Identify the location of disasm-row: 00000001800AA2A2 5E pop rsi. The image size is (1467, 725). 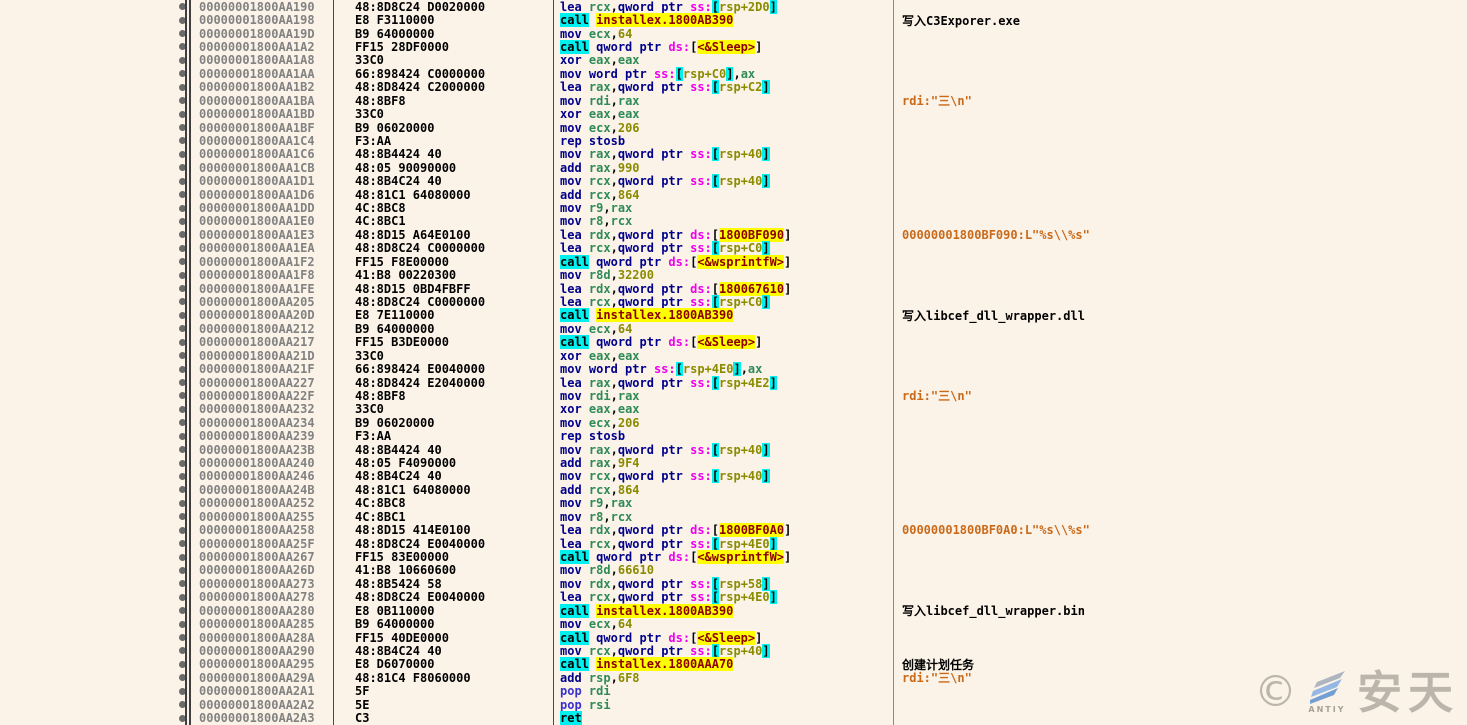
(733, 705).